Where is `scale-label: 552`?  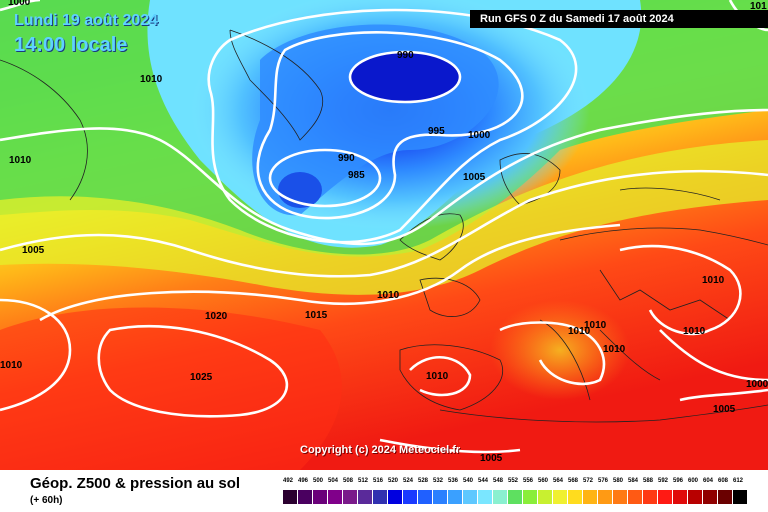 scale-label: 552 is located at coordinates (512, 481).